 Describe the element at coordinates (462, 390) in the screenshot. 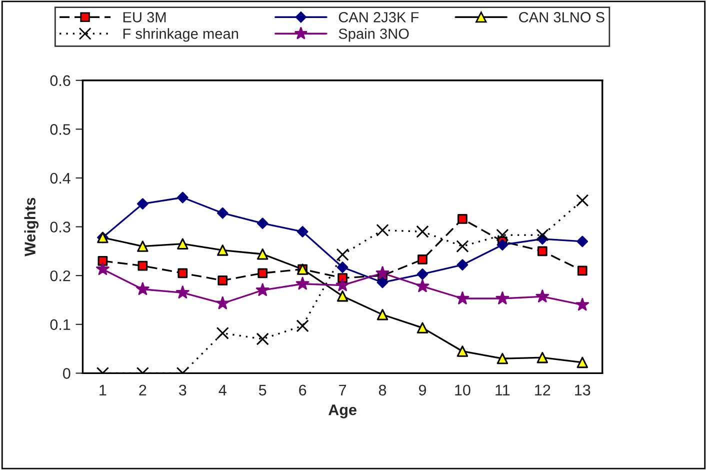

I see `x-tick-label: 10` at that location.